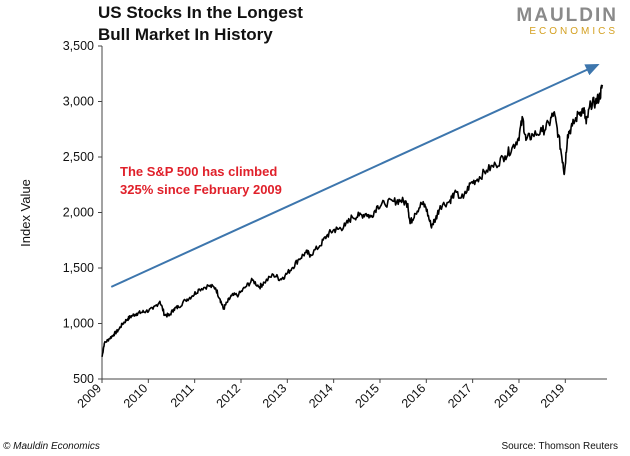 The height and width of the screenshot is (456, 630). Describe the element at coordinates (136, 396) in the screenshot. I see `x-tick-label: 2010` at that location.